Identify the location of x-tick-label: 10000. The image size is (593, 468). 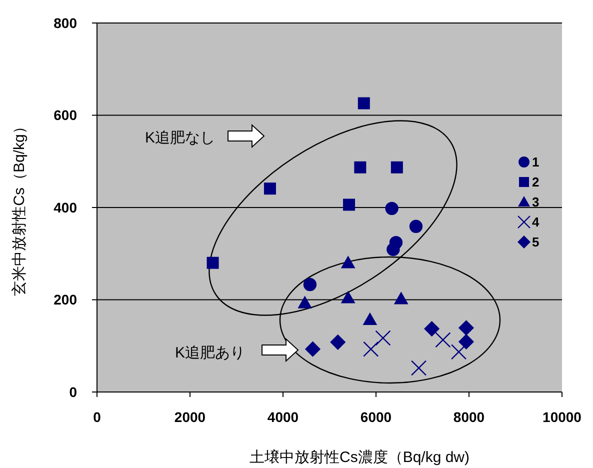
(562, 417).